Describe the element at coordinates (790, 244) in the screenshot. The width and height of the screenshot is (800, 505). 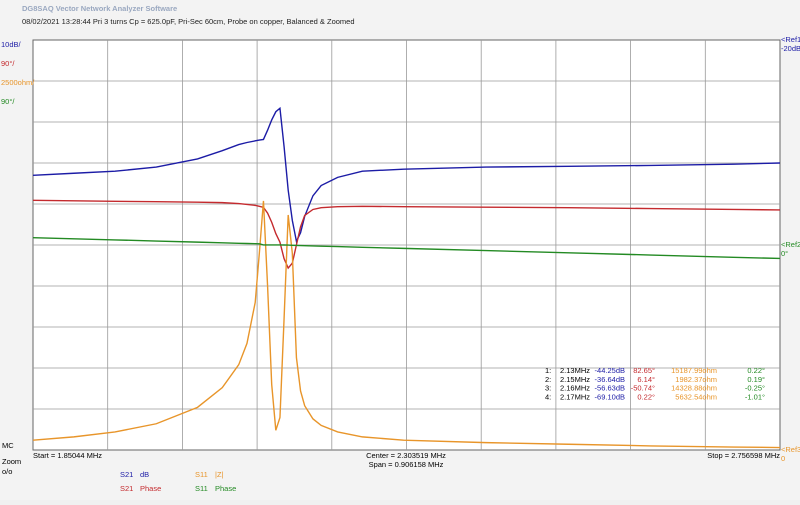
I see `ref-label: <Ref2` at that location.